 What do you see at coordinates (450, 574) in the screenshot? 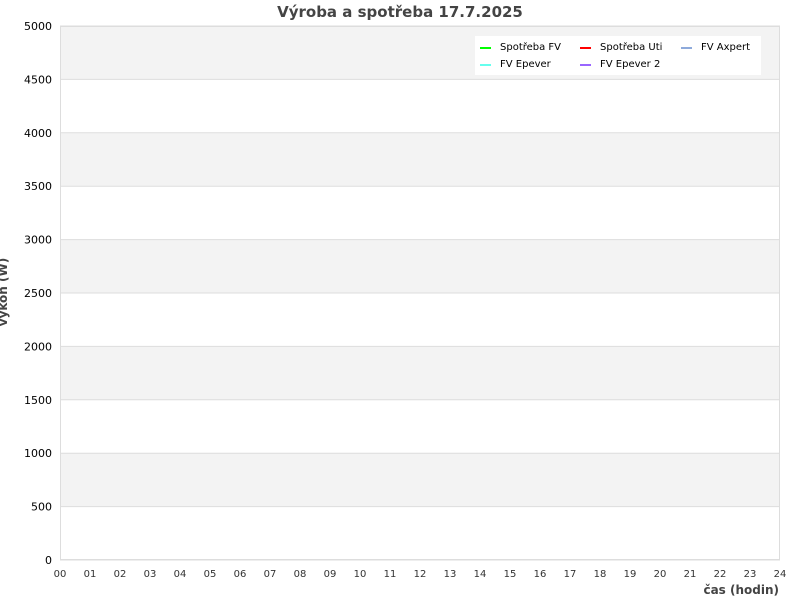
I see `x-tick-label: 13` at bounding box center [450, 574].